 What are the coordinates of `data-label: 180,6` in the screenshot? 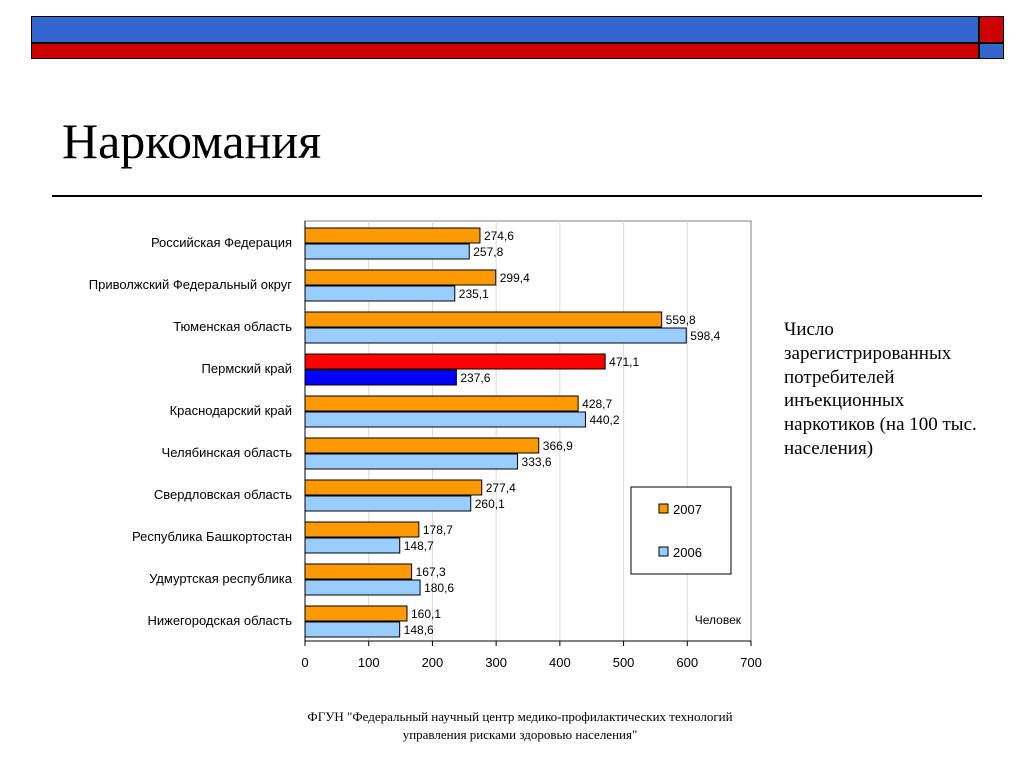 It's located at (439, 588).